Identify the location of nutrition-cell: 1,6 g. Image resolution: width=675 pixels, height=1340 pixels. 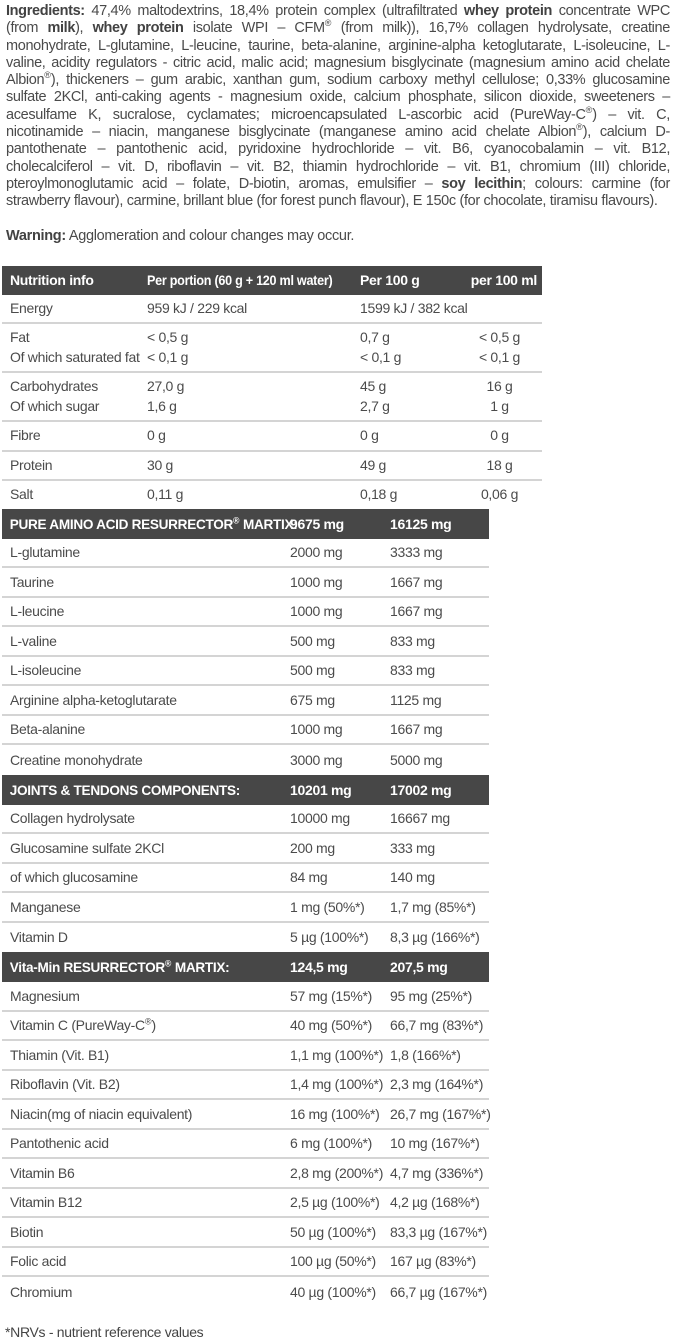
(162, 405).